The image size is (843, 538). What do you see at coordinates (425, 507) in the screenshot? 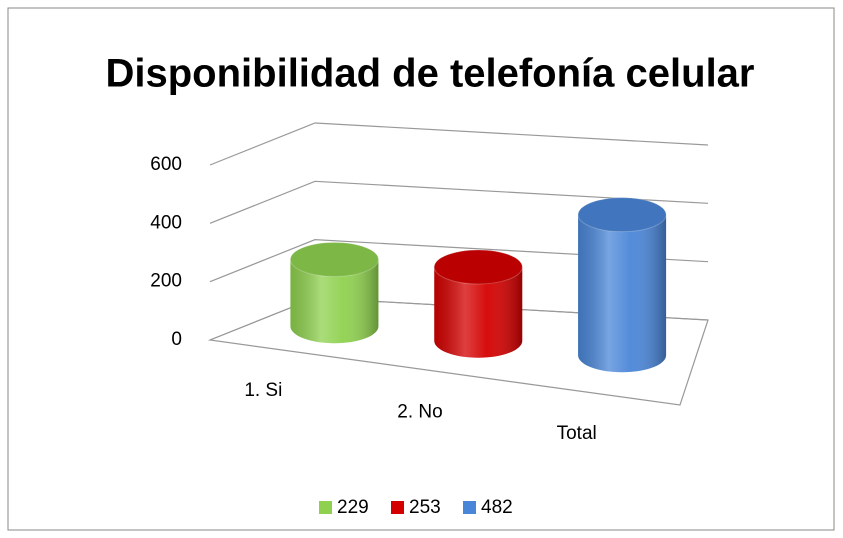
I see `legend-label: 253` at bounding box center [425, 507].